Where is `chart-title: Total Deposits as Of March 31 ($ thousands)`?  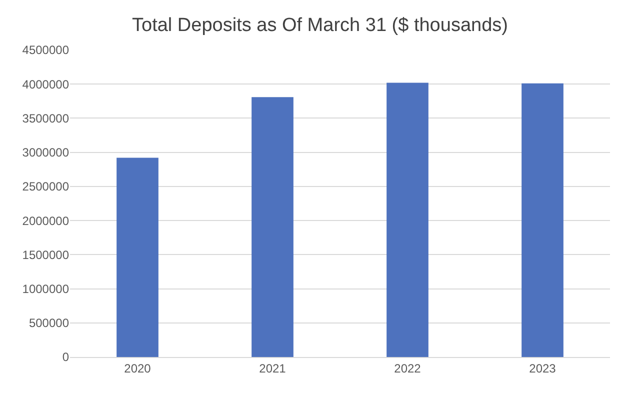
chart-title: Total Deposits as Of March 31 ($ thousands) is located at coordinates (320, 25).